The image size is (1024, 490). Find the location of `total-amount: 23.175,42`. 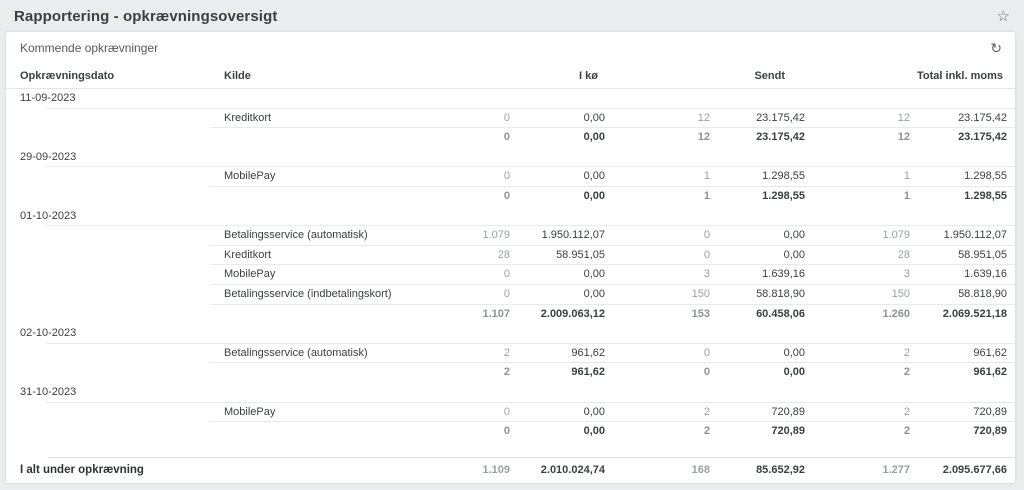

total-amount: 23.175,42 is located at coordinates (982, 117).